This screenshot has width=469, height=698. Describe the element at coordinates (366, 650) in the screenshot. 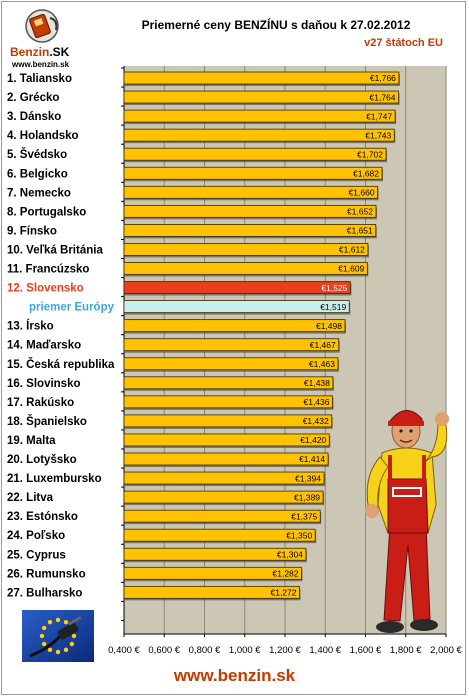

I see `x-tick-label: 1,600 €` at that location.